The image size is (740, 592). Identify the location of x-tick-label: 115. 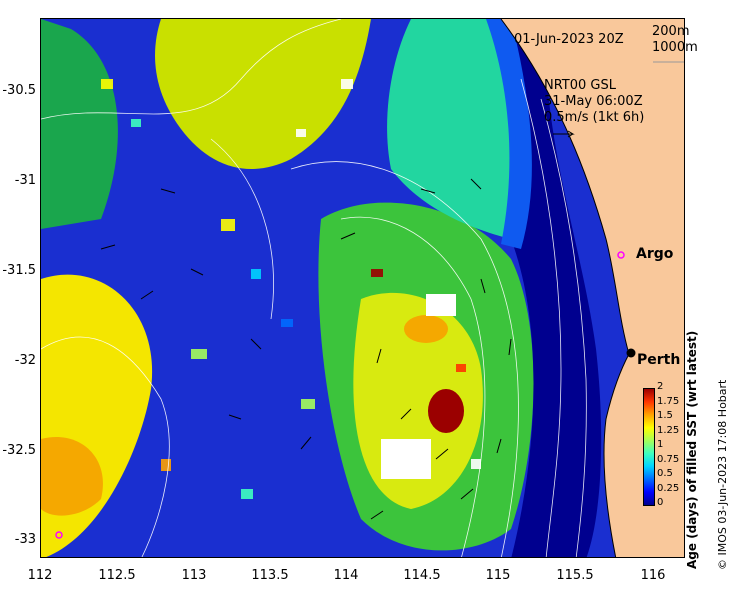
(498, 575).